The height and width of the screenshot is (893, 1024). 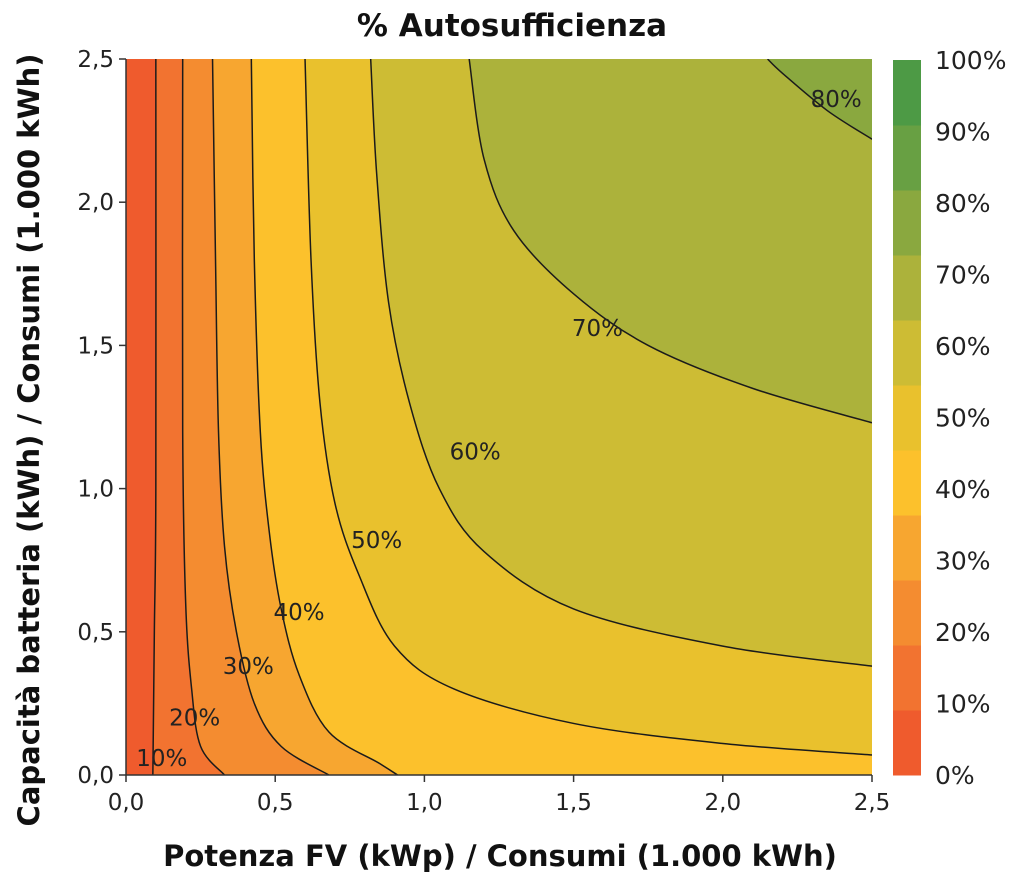 I want to click on y-tick-label: 0,5, so click(x=95, y=633).